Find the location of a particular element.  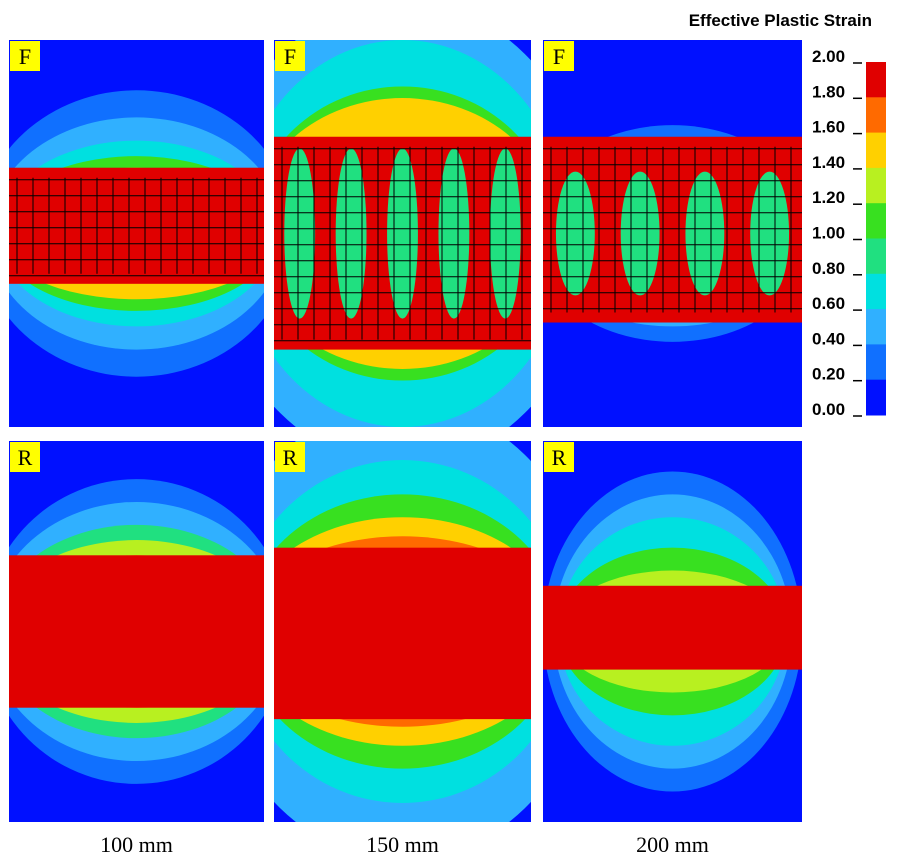

colorbar-label: 1.00 is located at coordinates (828, 233).